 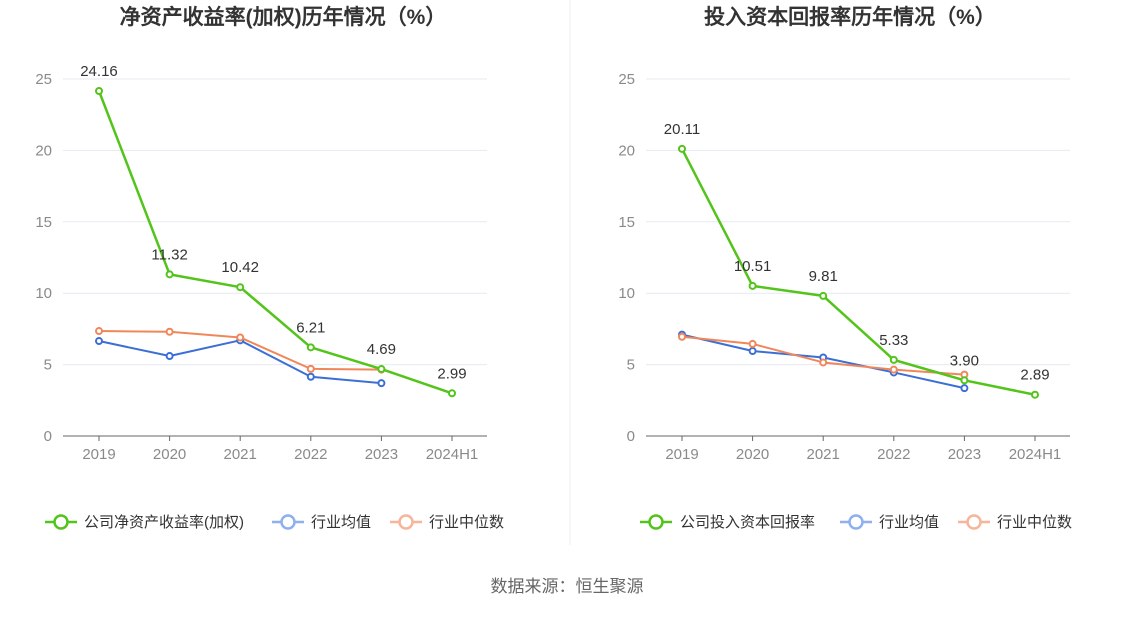 I want to click on series-line-industry_avg, so click(x=240, y=362).